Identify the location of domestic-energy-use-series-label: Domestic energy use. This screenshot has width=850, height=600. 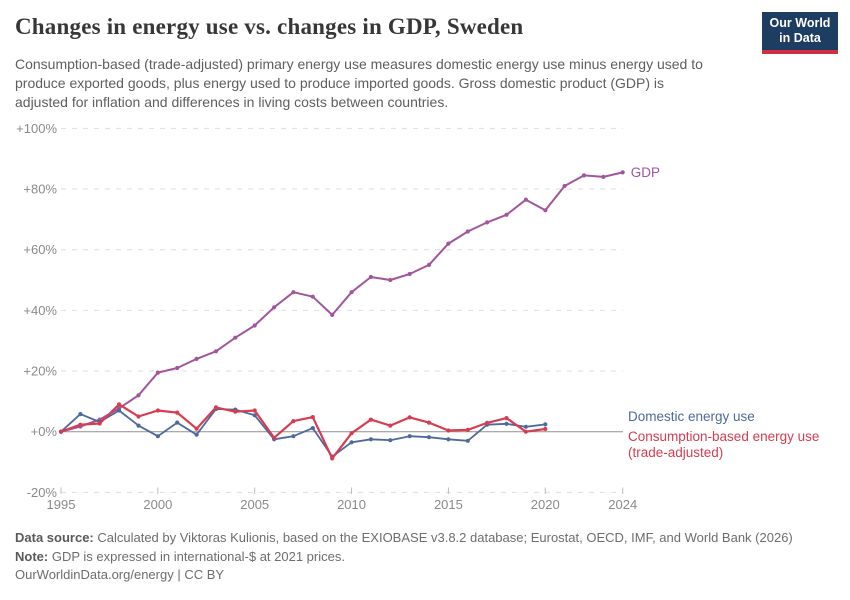
(691, 416).